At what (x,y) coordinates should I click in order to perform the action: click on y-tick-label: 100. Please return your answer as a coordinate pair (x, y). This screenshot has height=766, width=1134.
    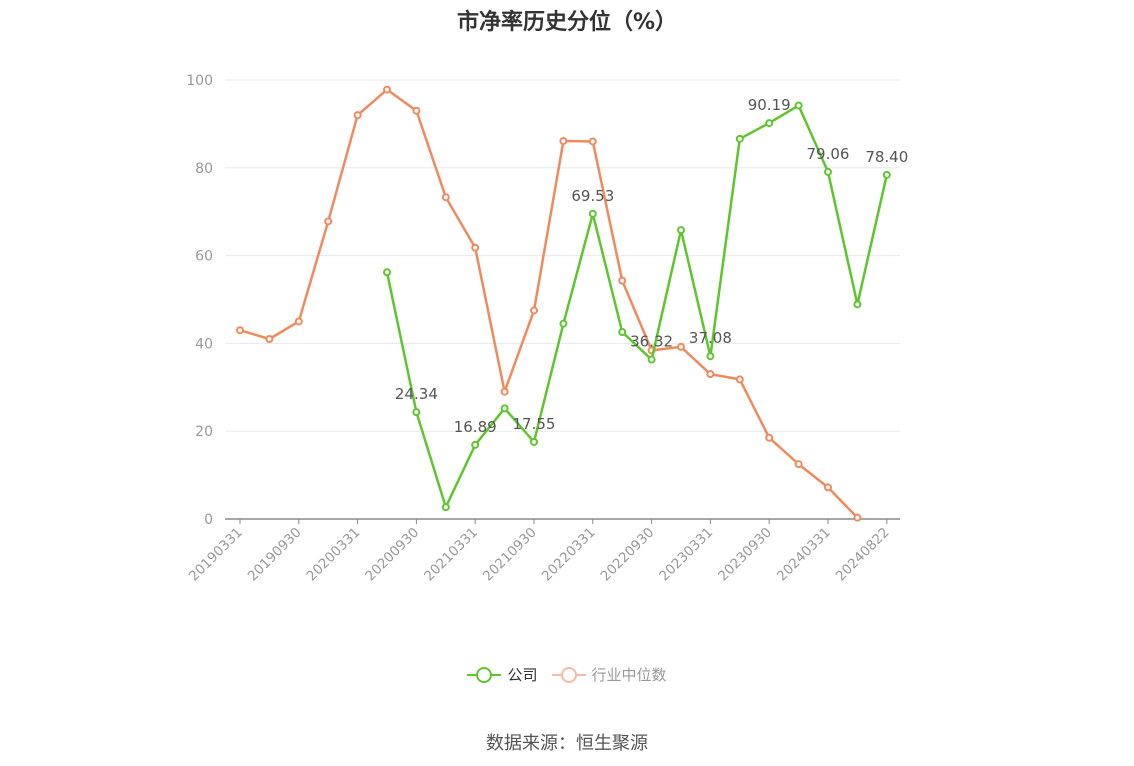
    Looking at the image, I should click on (199, 81).